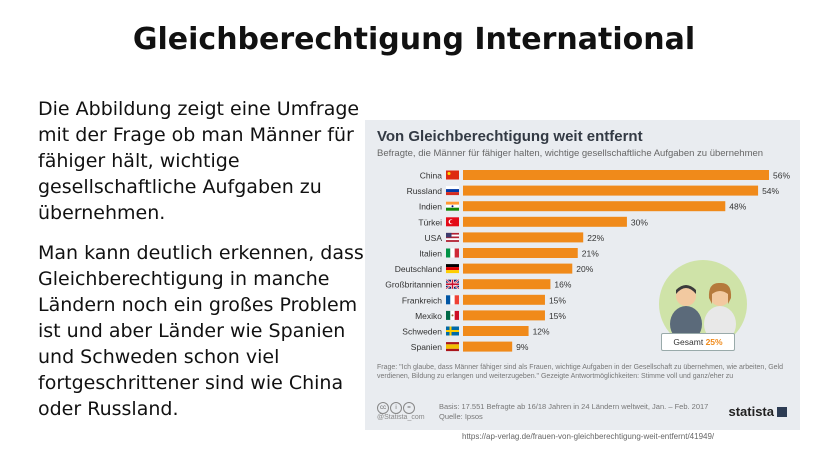 Image resolution: width=828 pixels, height=466 pixels. I want to click on value-label: 22%, so click(595, 238).